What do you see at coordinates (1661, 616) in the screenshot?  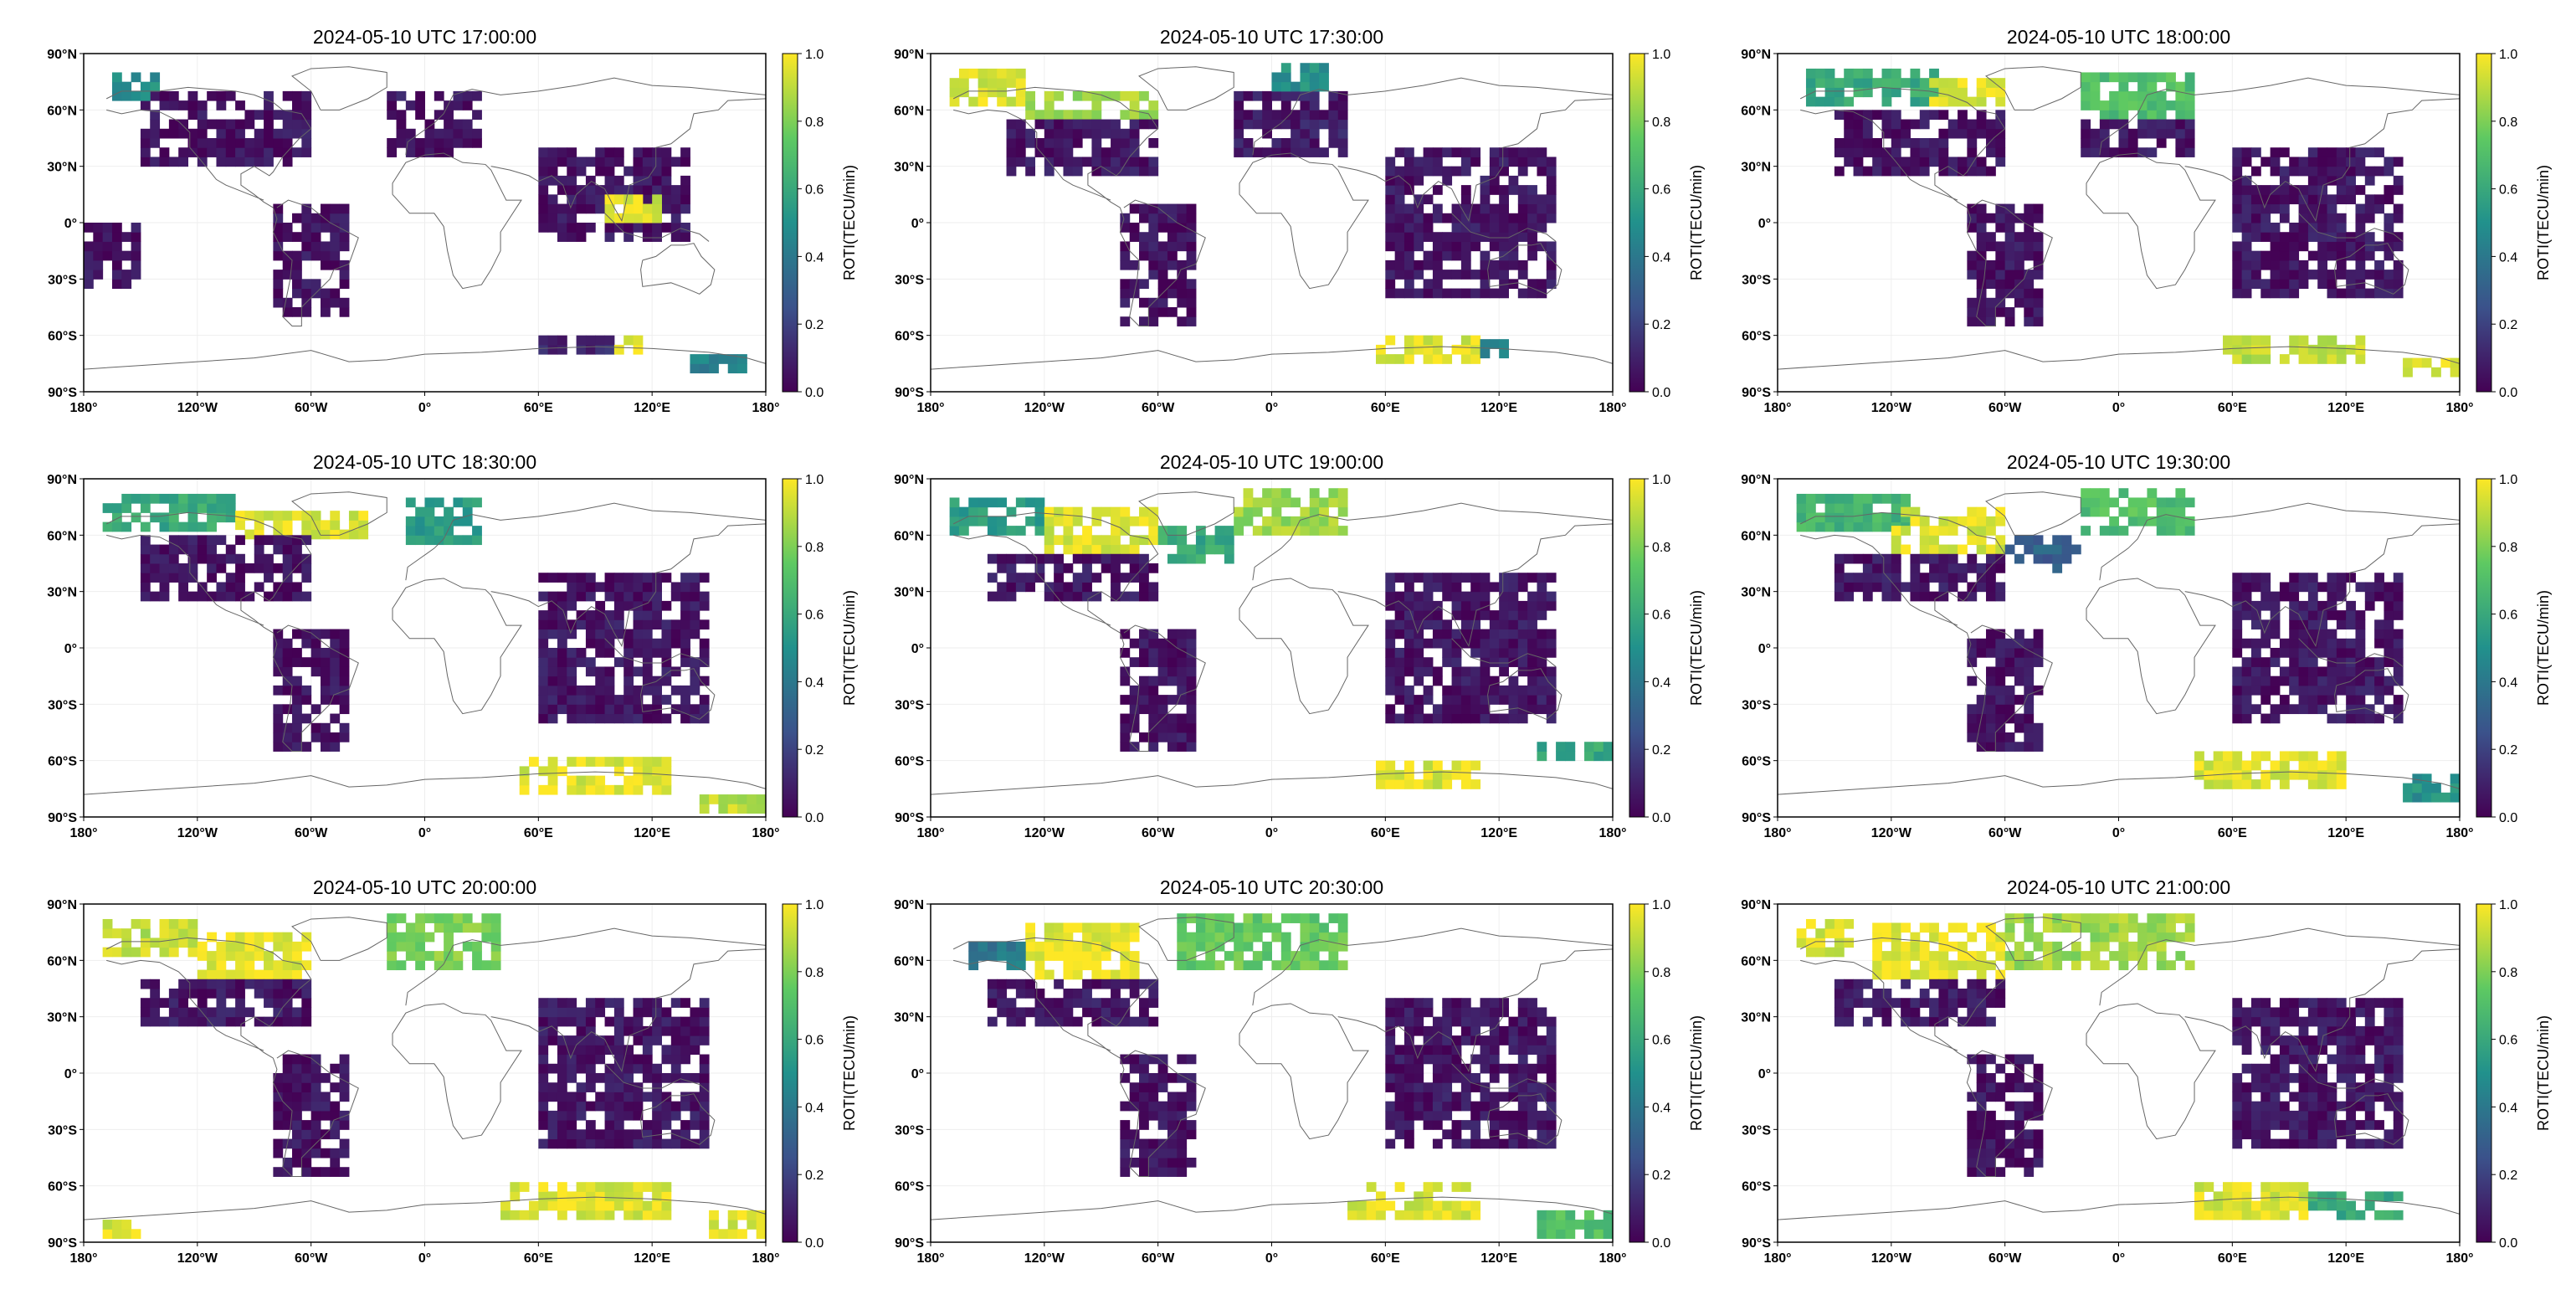 I see `colorbar-tick-label: 0.6` at bounding box center [1661, 616].